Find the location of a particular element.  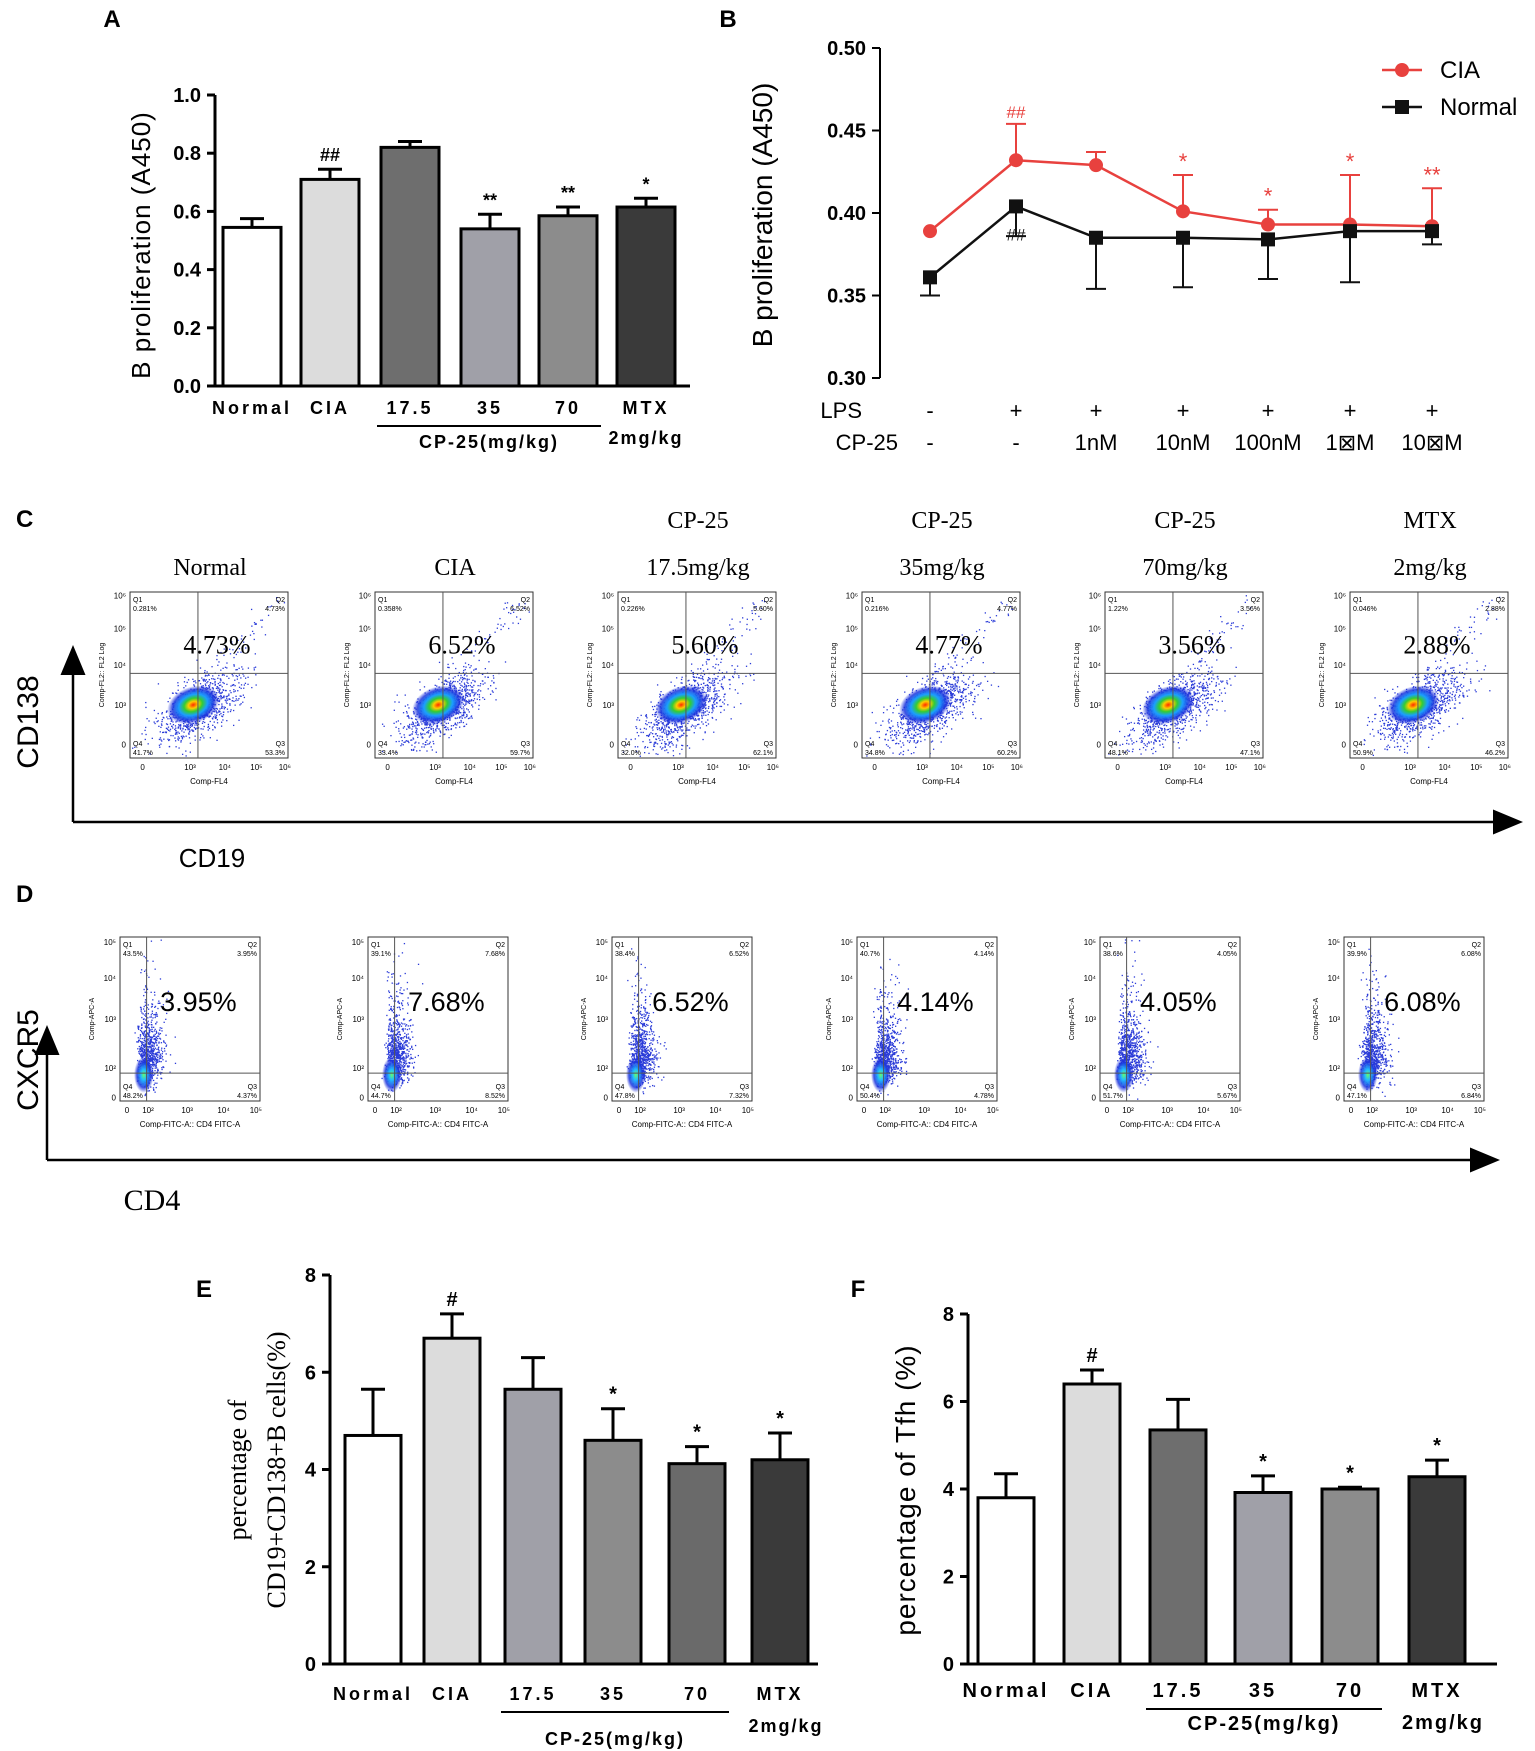

y-axis-title: B proliferation (A450) is located at coordinates (762, 215).